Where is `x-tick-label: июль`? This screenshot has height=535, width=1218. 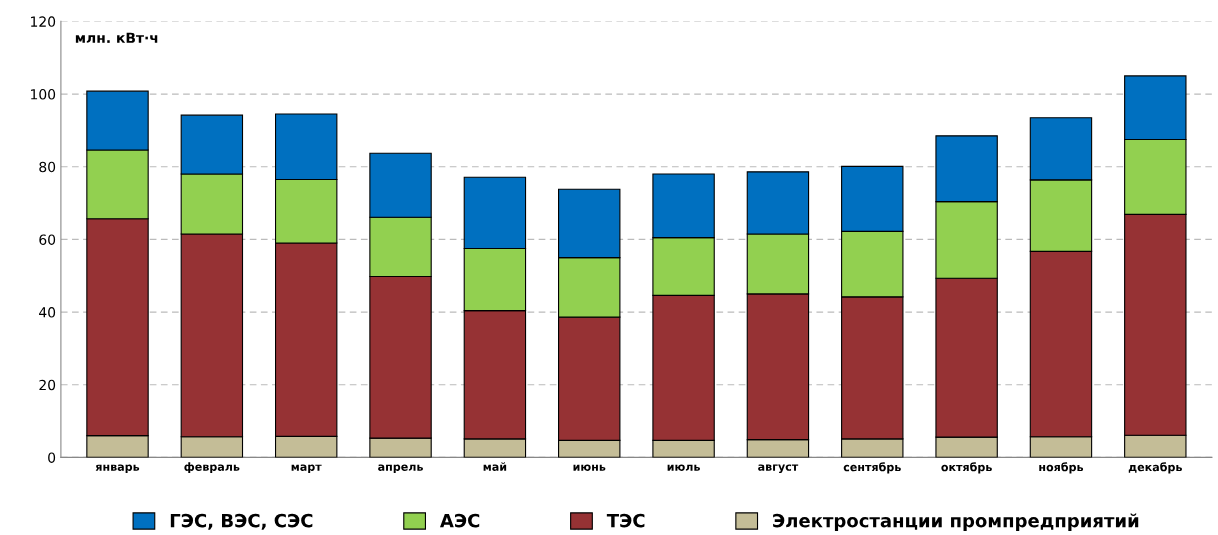
x-tick-label: июль is located at coordinates (683, 467).